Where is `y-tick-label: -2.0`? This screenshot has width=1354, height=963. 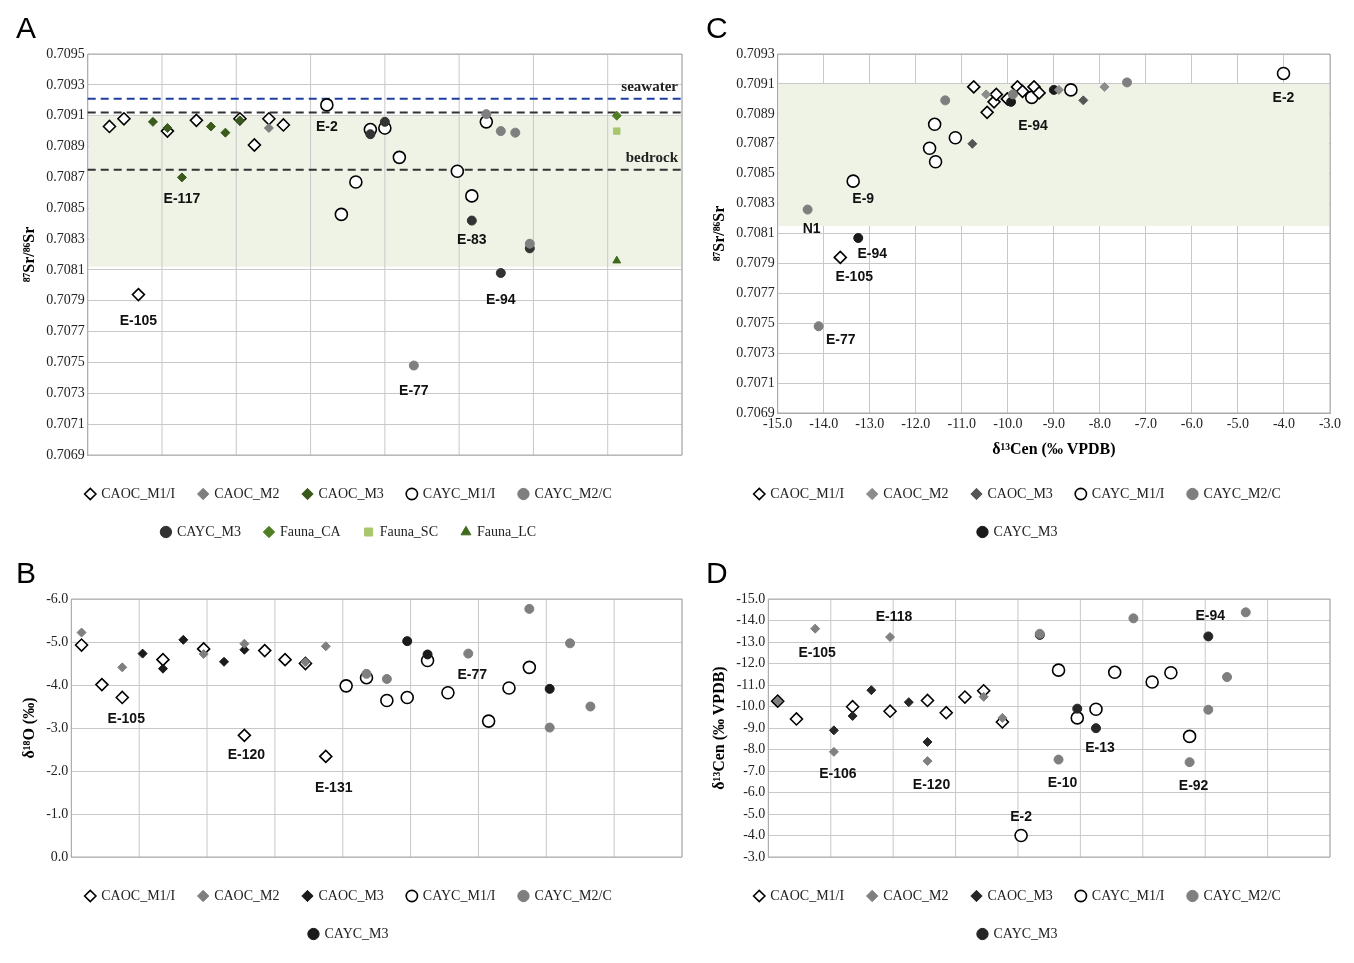 y-tick-label: -2.0 is located at coordinates (57, 770).